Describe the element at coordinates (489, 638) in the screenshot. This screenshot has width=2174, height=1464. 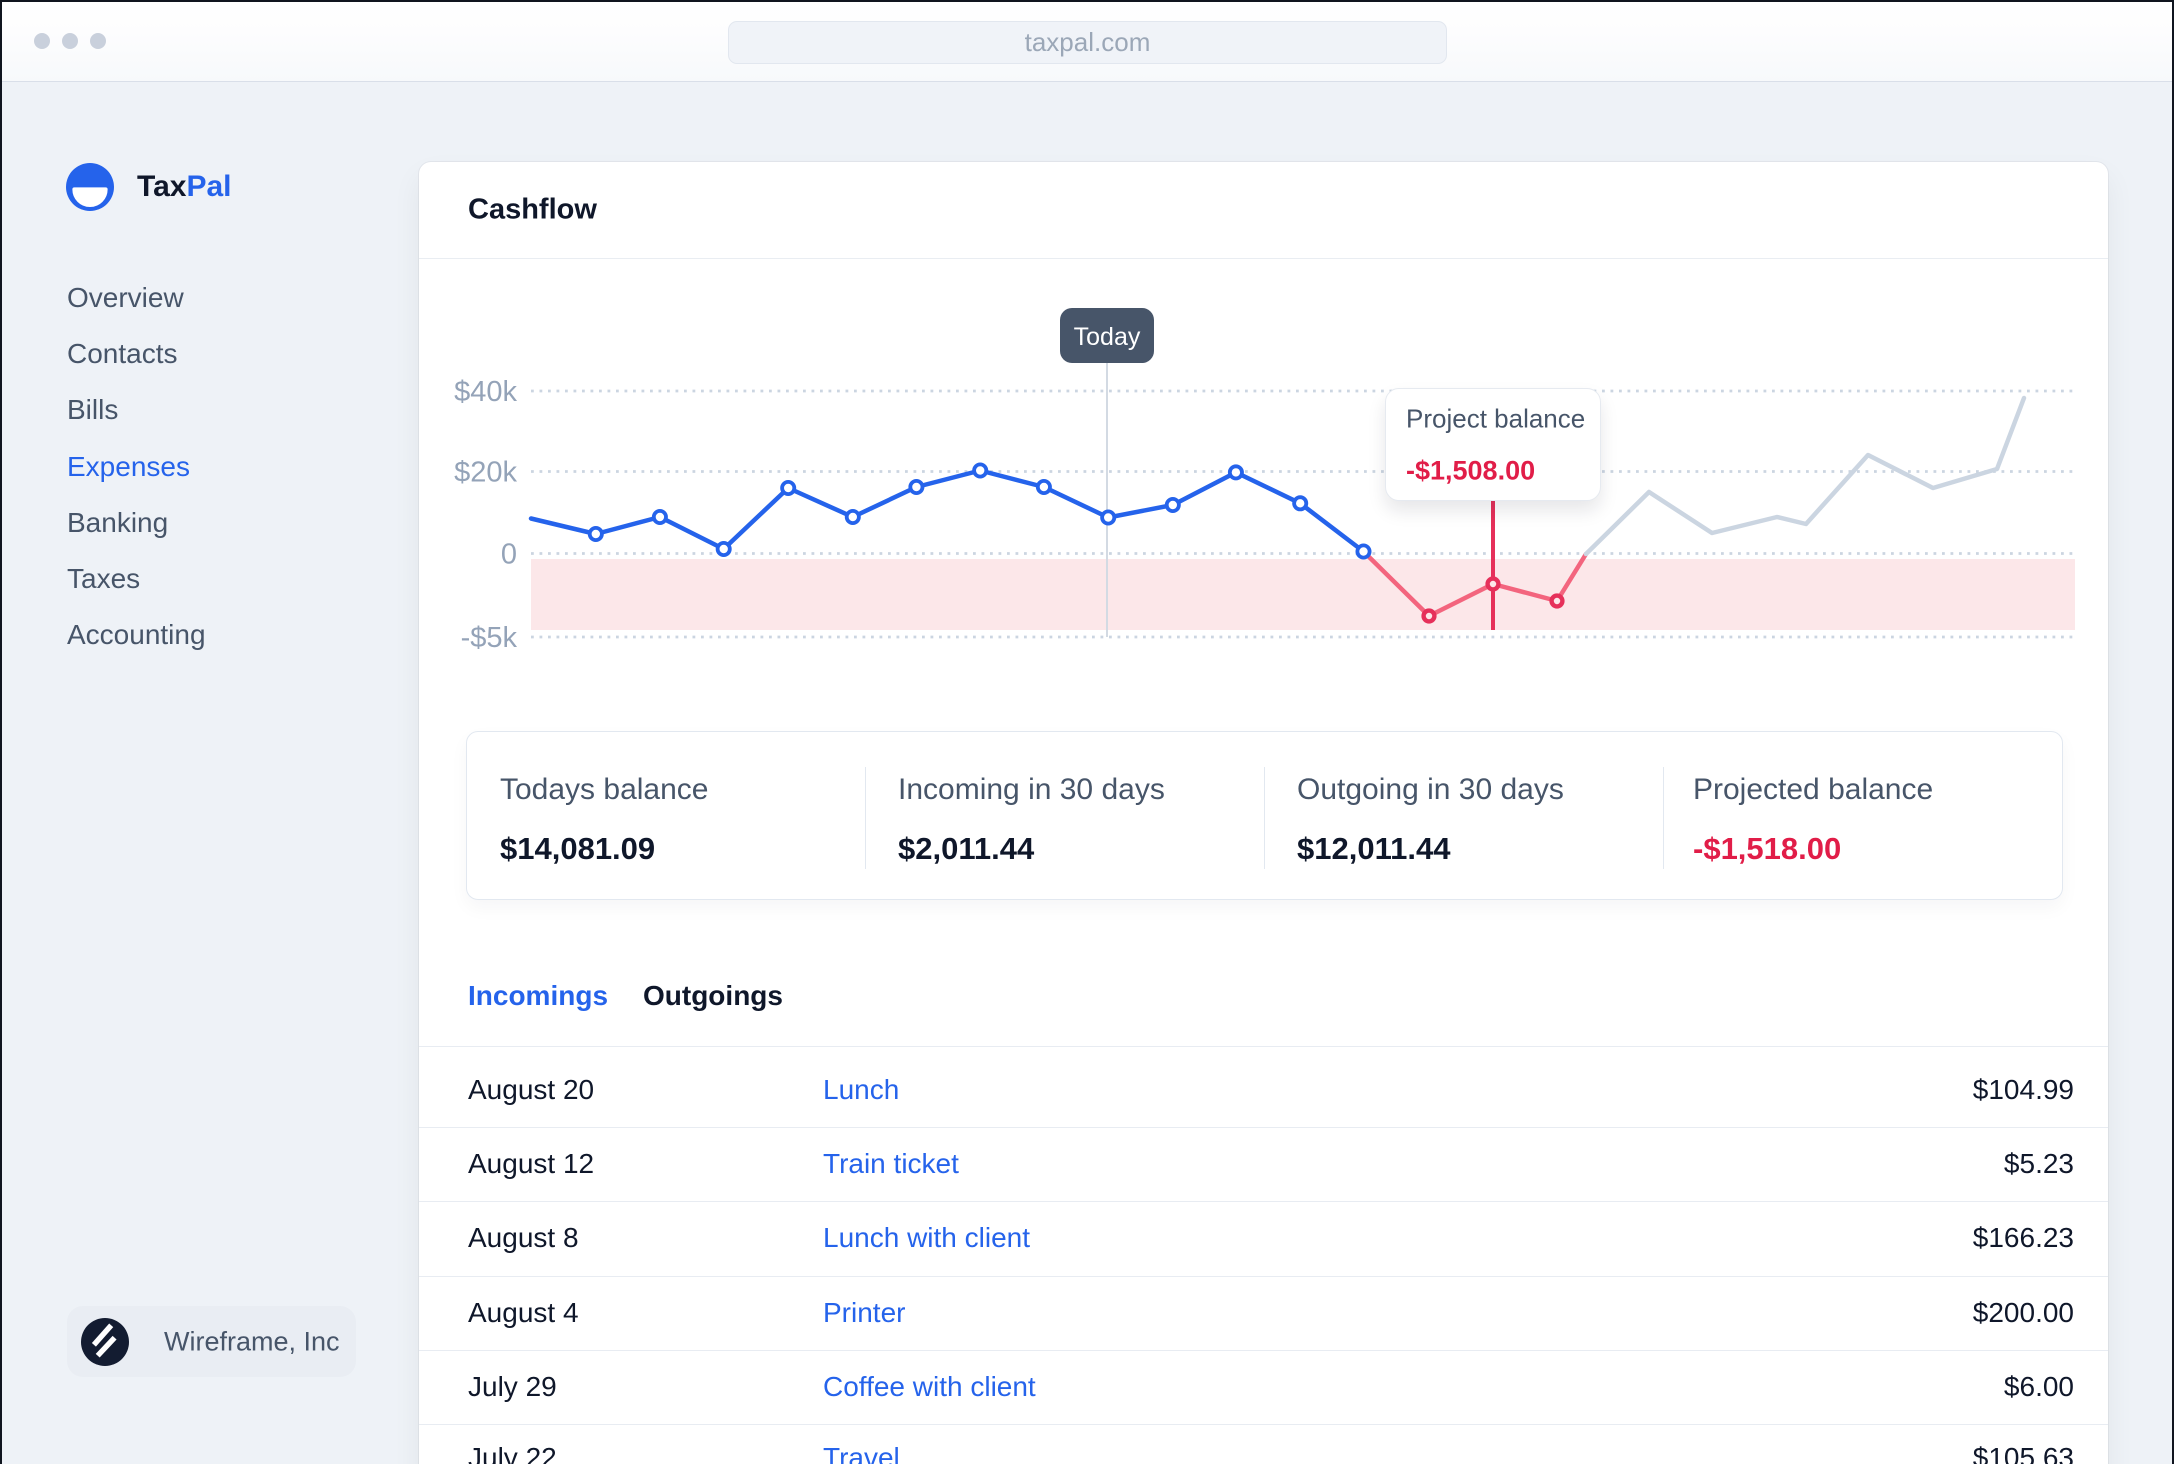
I see `svg-text: -$5k` at that location.